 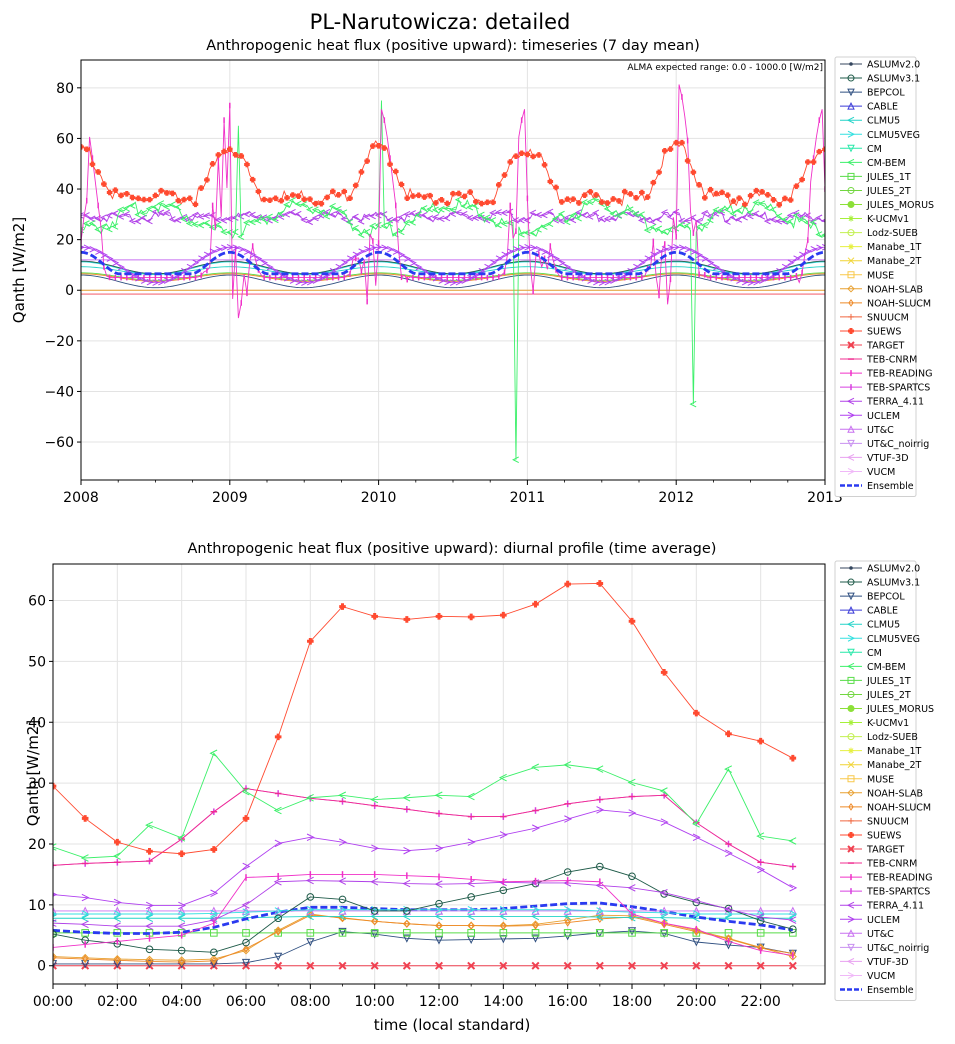 What do you see at coordinates (423, 827) in the screenshot?
I see `diurnal-line-TEB-SPARTCS` at bounding box center [423, 827].